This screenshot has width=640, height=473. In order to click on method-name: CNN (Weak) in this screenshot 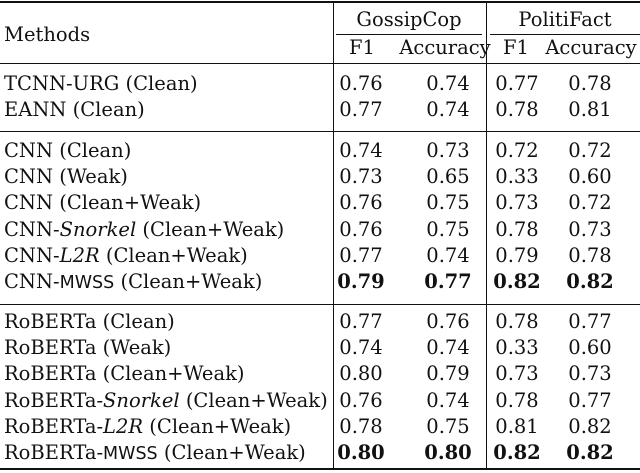, I will do `click(66, 177)`.